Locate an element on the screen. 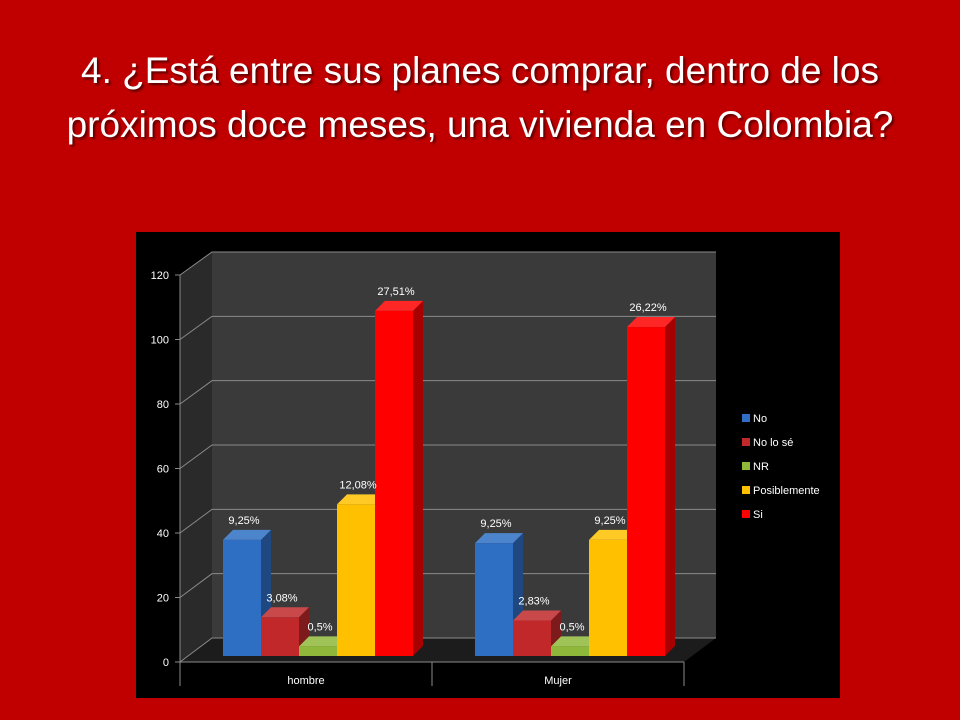  legend: No No lo sé NR Posiblemente Si is located at coordinates (781, 467).